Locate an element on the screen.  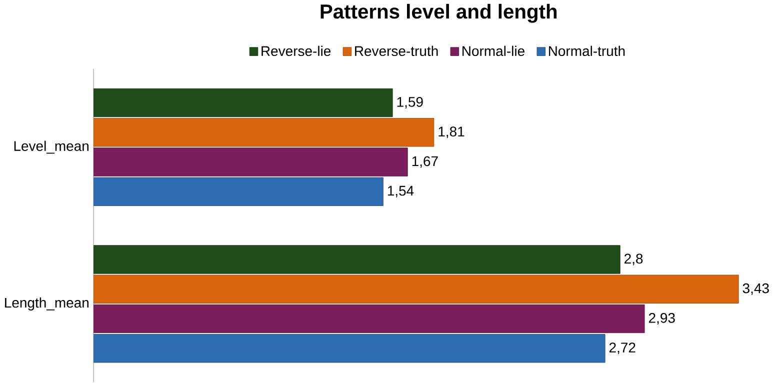
y-tick-label: Length_mean is located at coordinates (47, 304).